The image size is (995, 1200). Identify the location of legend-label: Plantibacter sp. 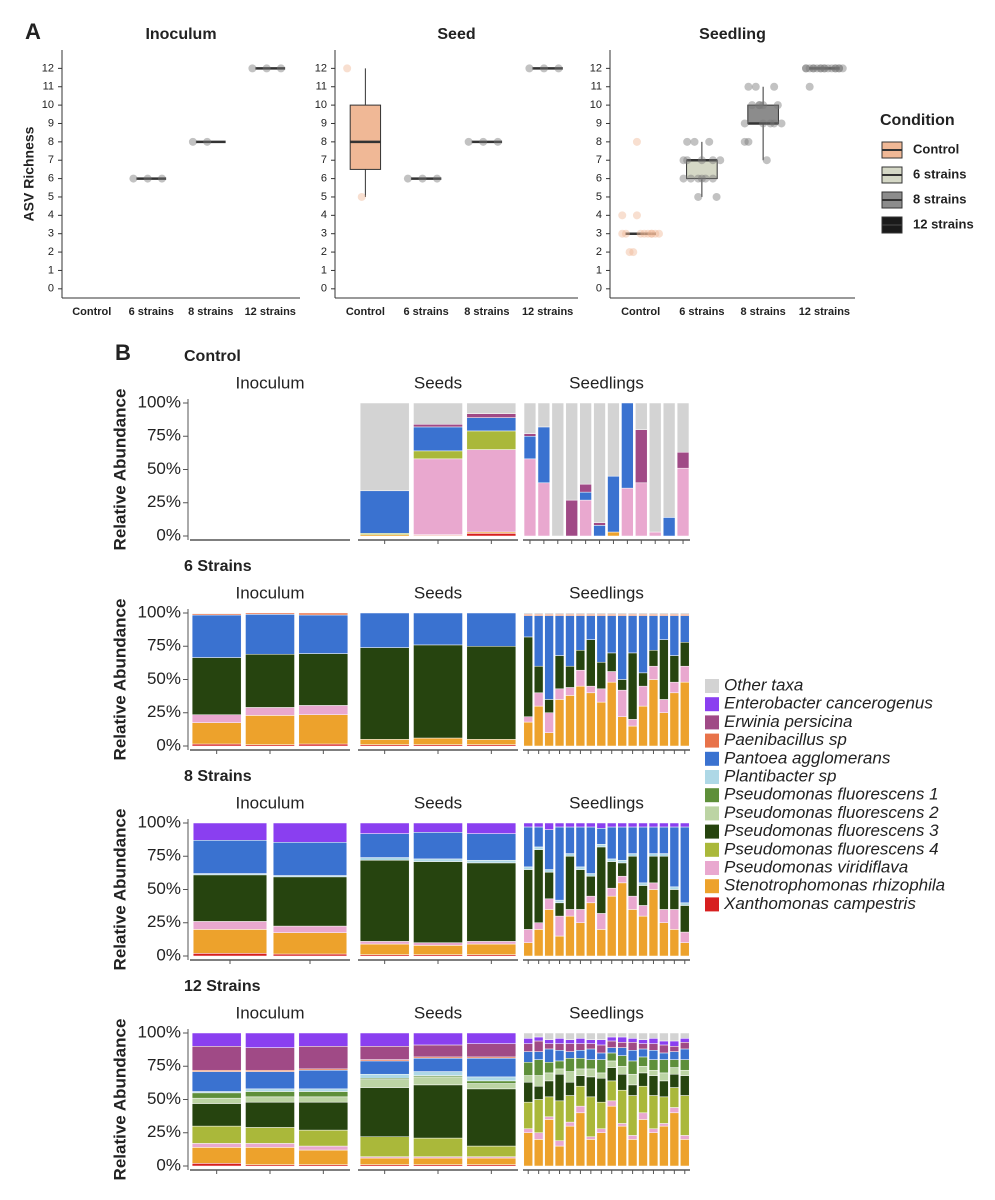
(780, 775).